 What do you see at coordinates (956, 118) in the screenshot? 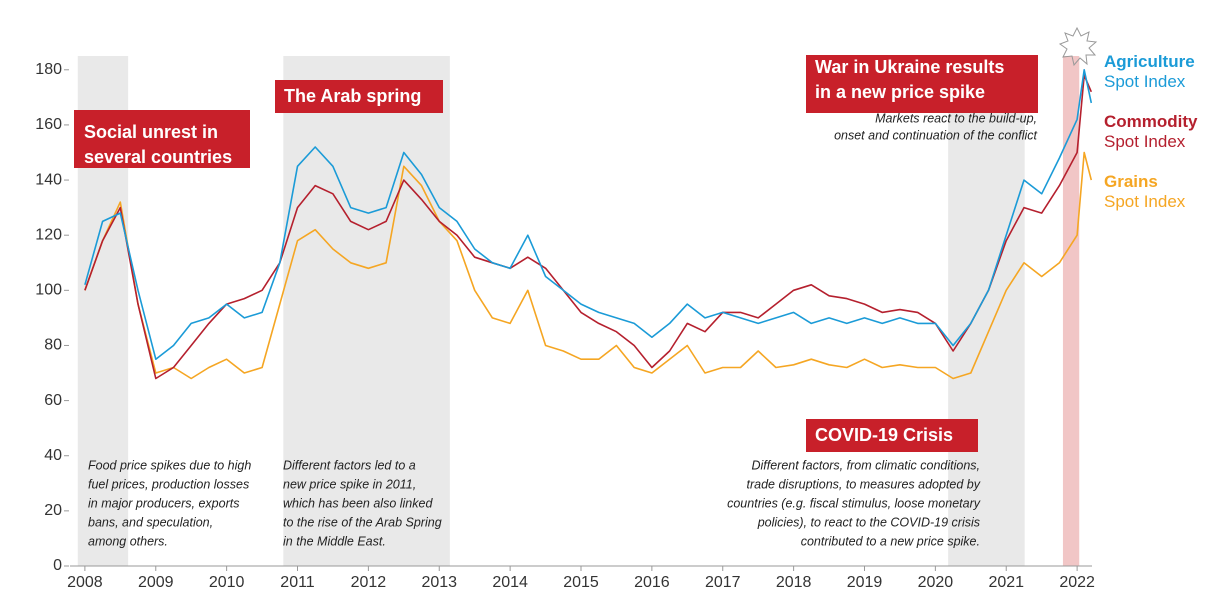
I see `annotation-note: Markets react to the build-up,` at bounding box center [956, 118].